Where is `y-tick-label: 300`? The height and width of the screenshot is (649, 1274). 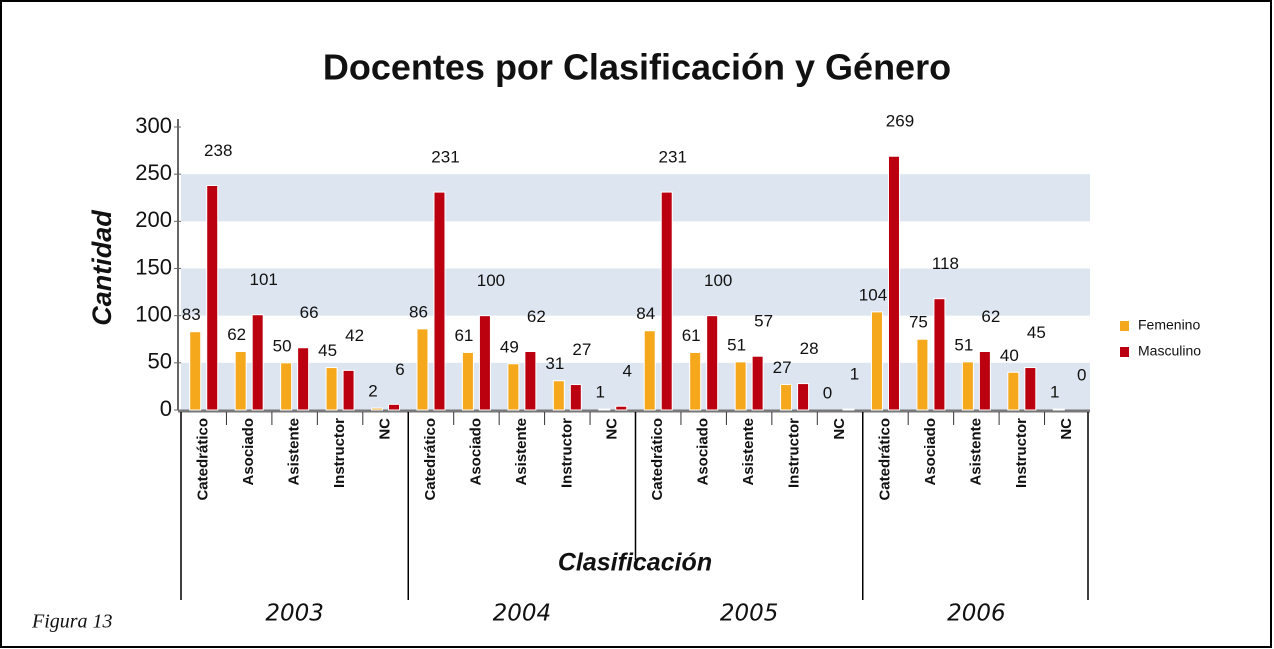 y-tick-label: 300 is located at coordinates (153, 125).